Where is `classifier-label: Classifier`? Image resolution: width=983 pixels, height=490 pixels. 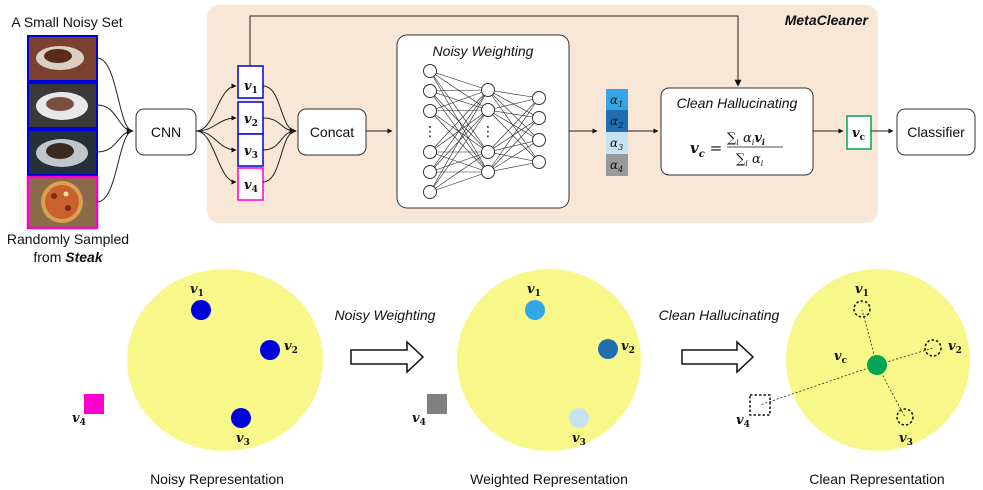 classifier-label: Classifier is located at coordinates (936, 132).